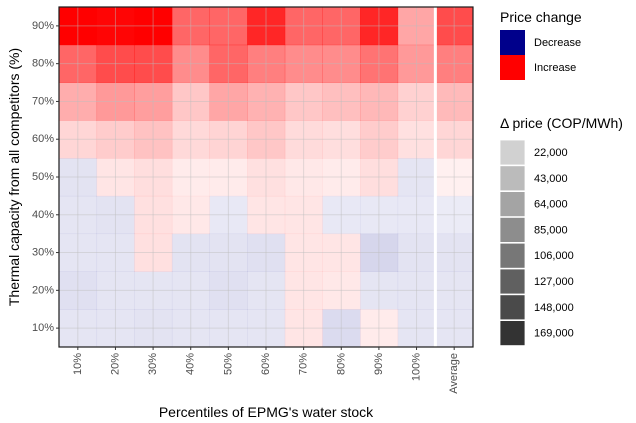  Describe the element at coordinates (379, 364) in the screenshot. I see `x-tick-label: 90%` at that location.